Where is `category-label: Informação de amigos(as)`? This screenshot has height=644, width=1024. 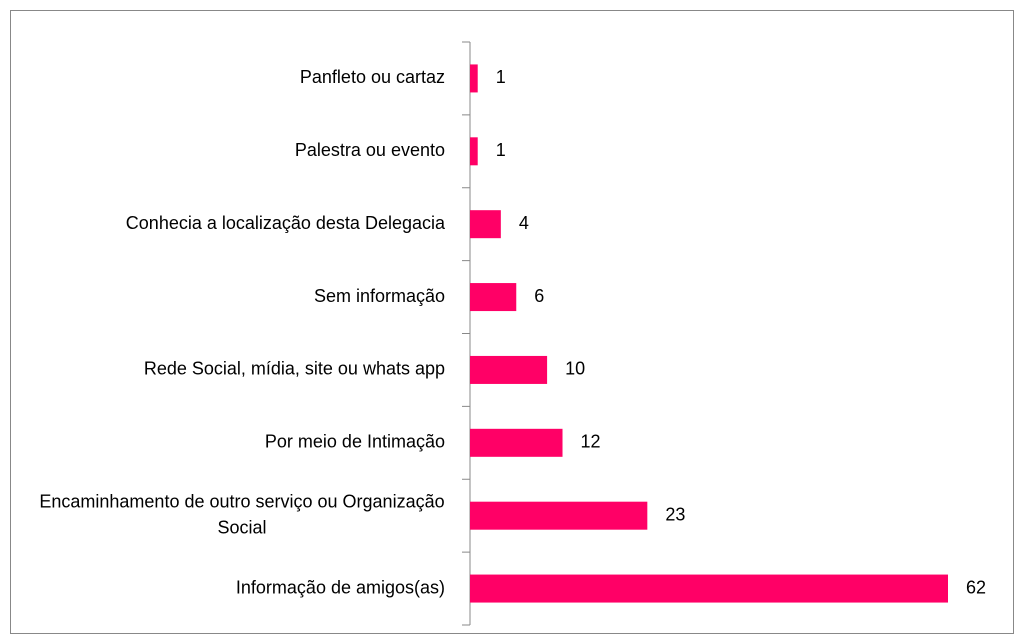
category-label: Informação de amigos(as) is located at coordinates (340, 587).